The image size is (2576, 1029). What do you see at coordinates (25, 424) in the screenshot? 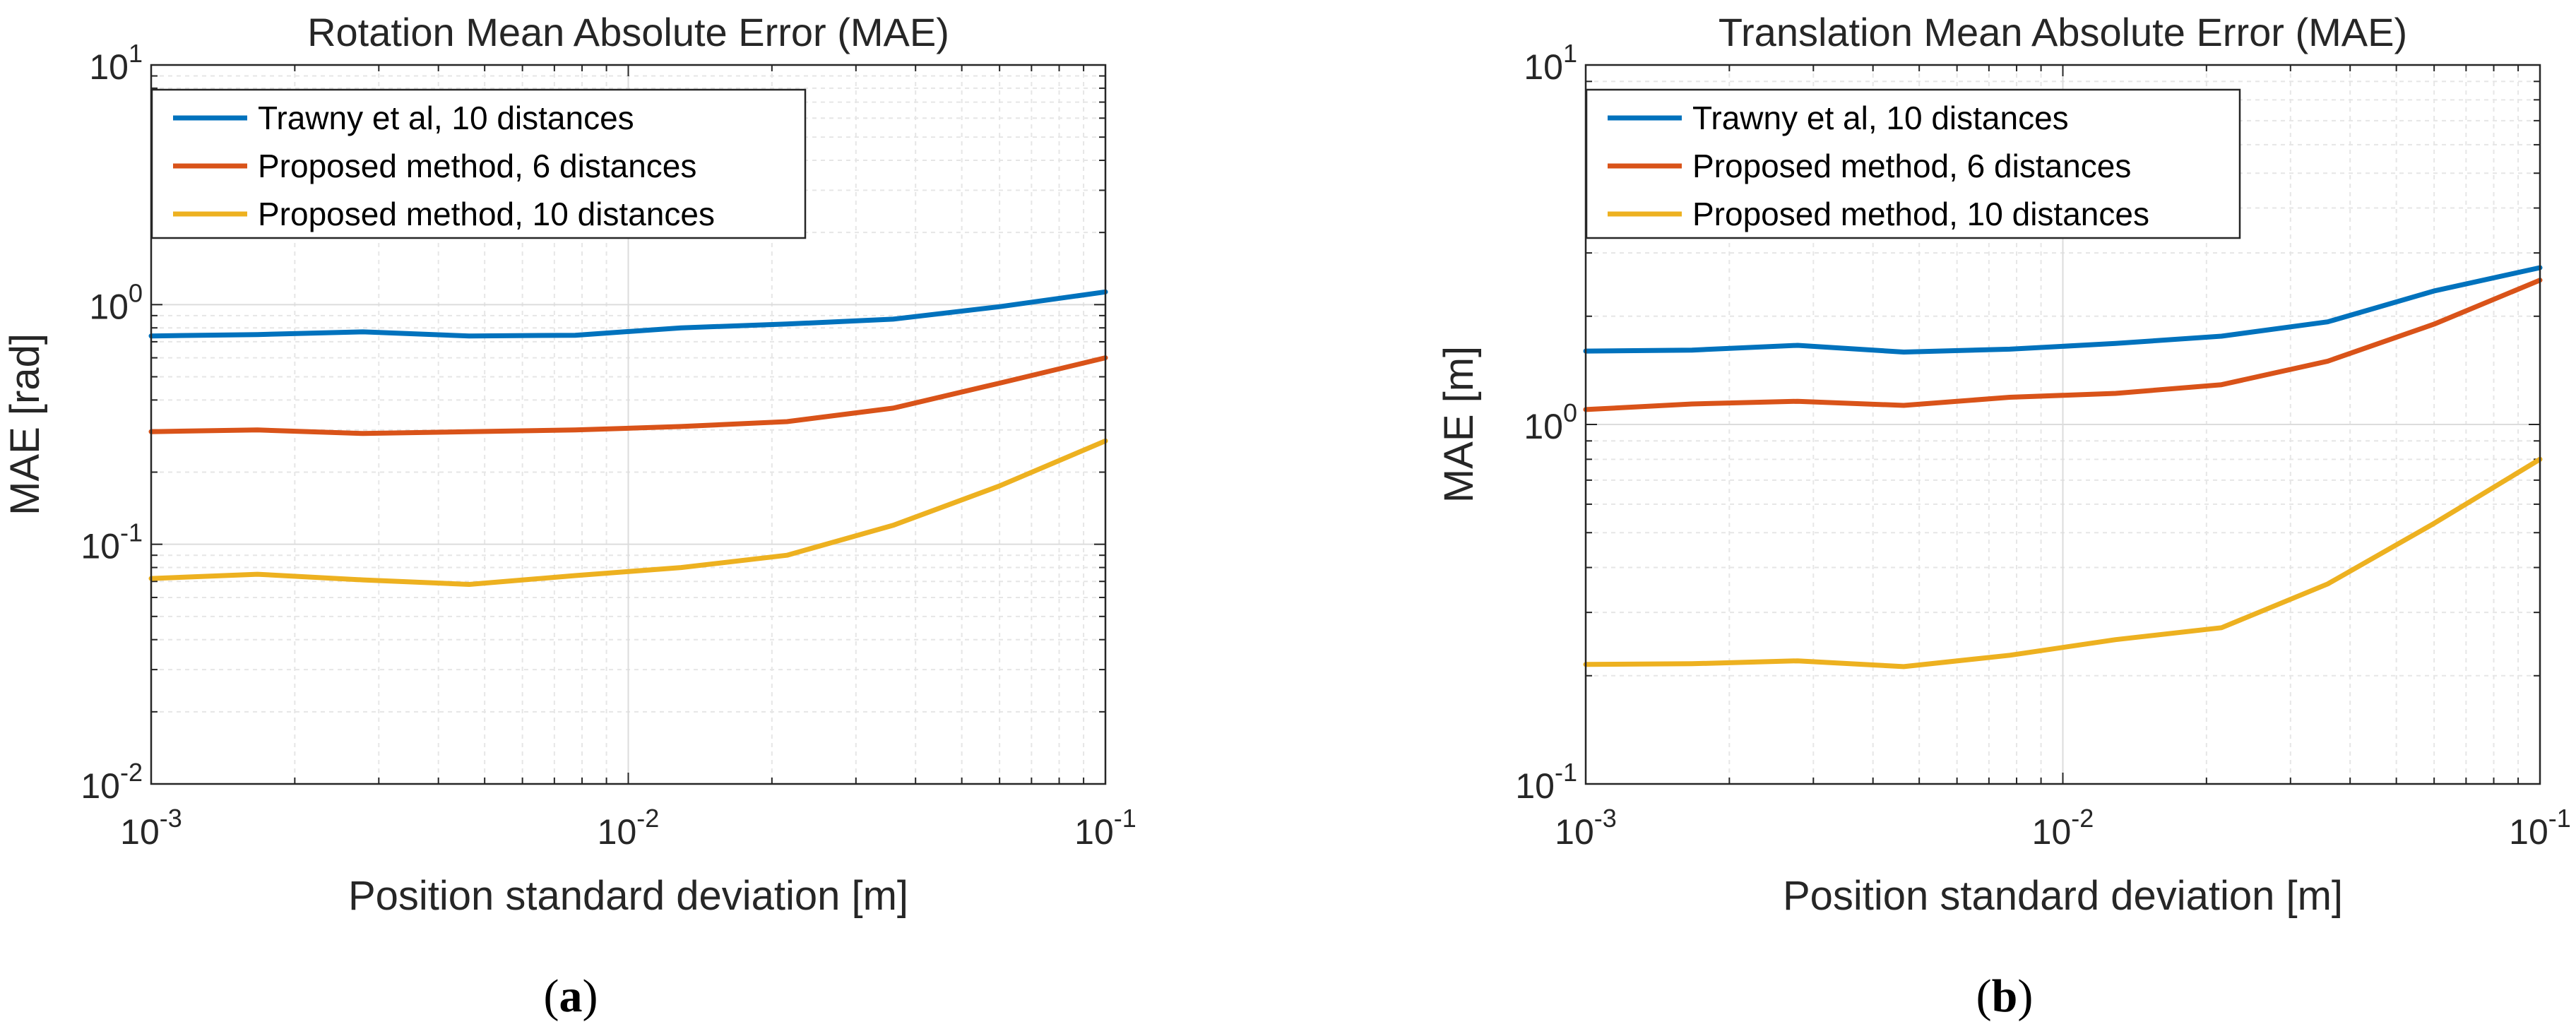
I see `y-axis-label: MAE [rad]` at bounding box center [25, 424].